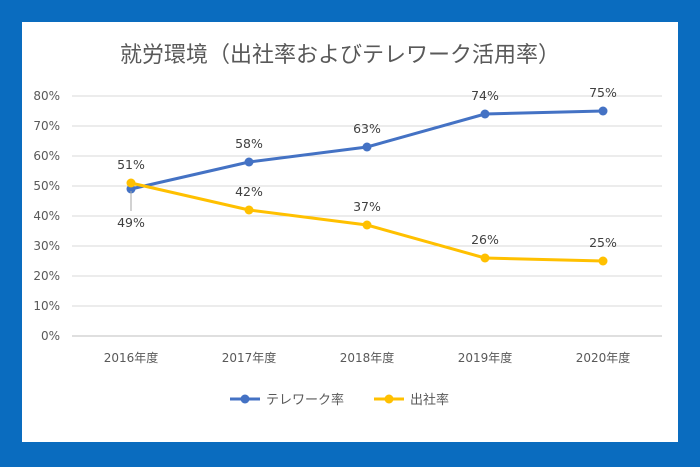  I want to click on data-label: 26%, so click(485, 239).